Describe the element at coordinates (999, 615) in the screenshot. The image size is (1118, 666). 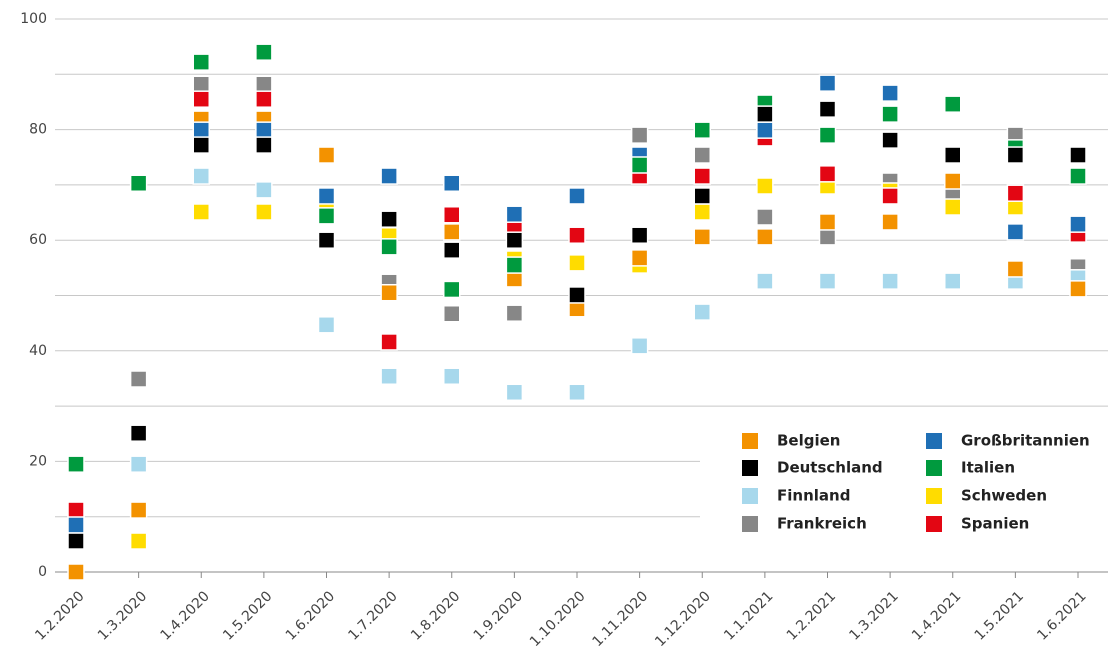
I see `x-tick-label: 1.5.2021` at that location.